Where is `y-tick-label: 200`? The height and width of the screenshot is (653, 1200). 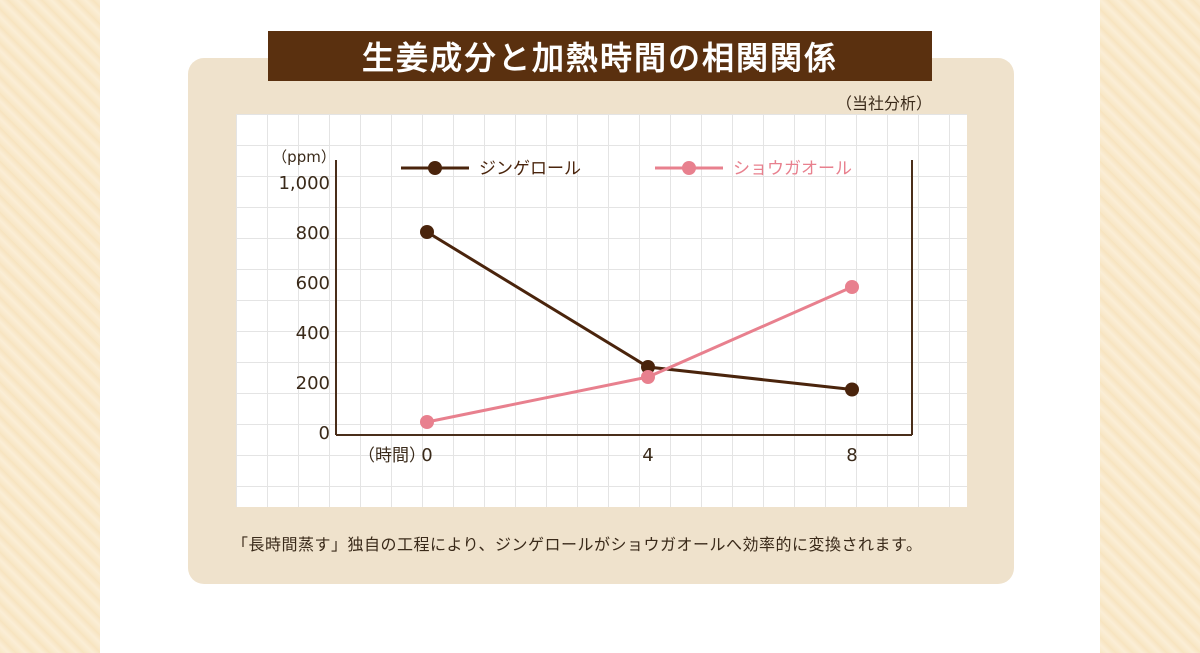
y-tick-label: 200 is located at coordinates (313, 383).